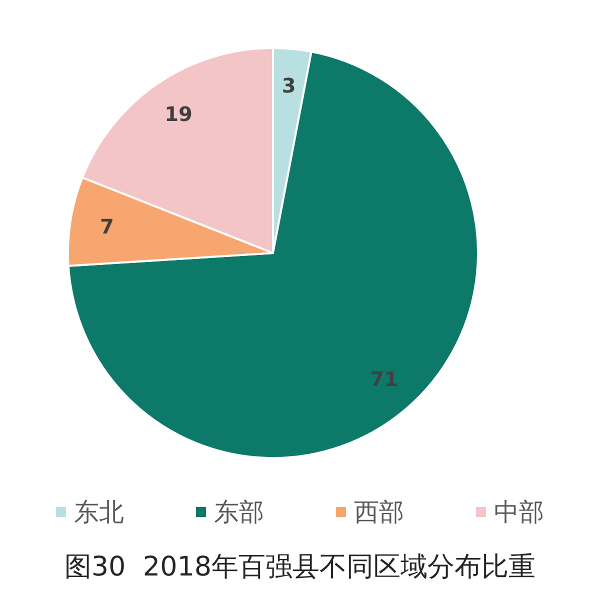 This screenshot has width=600, height=600. What do you see at coordinates (300, 567) in the screenshot?
I see `title: 图30 2018年百强县不同区域分布比重` at bounding box center [300, 567].